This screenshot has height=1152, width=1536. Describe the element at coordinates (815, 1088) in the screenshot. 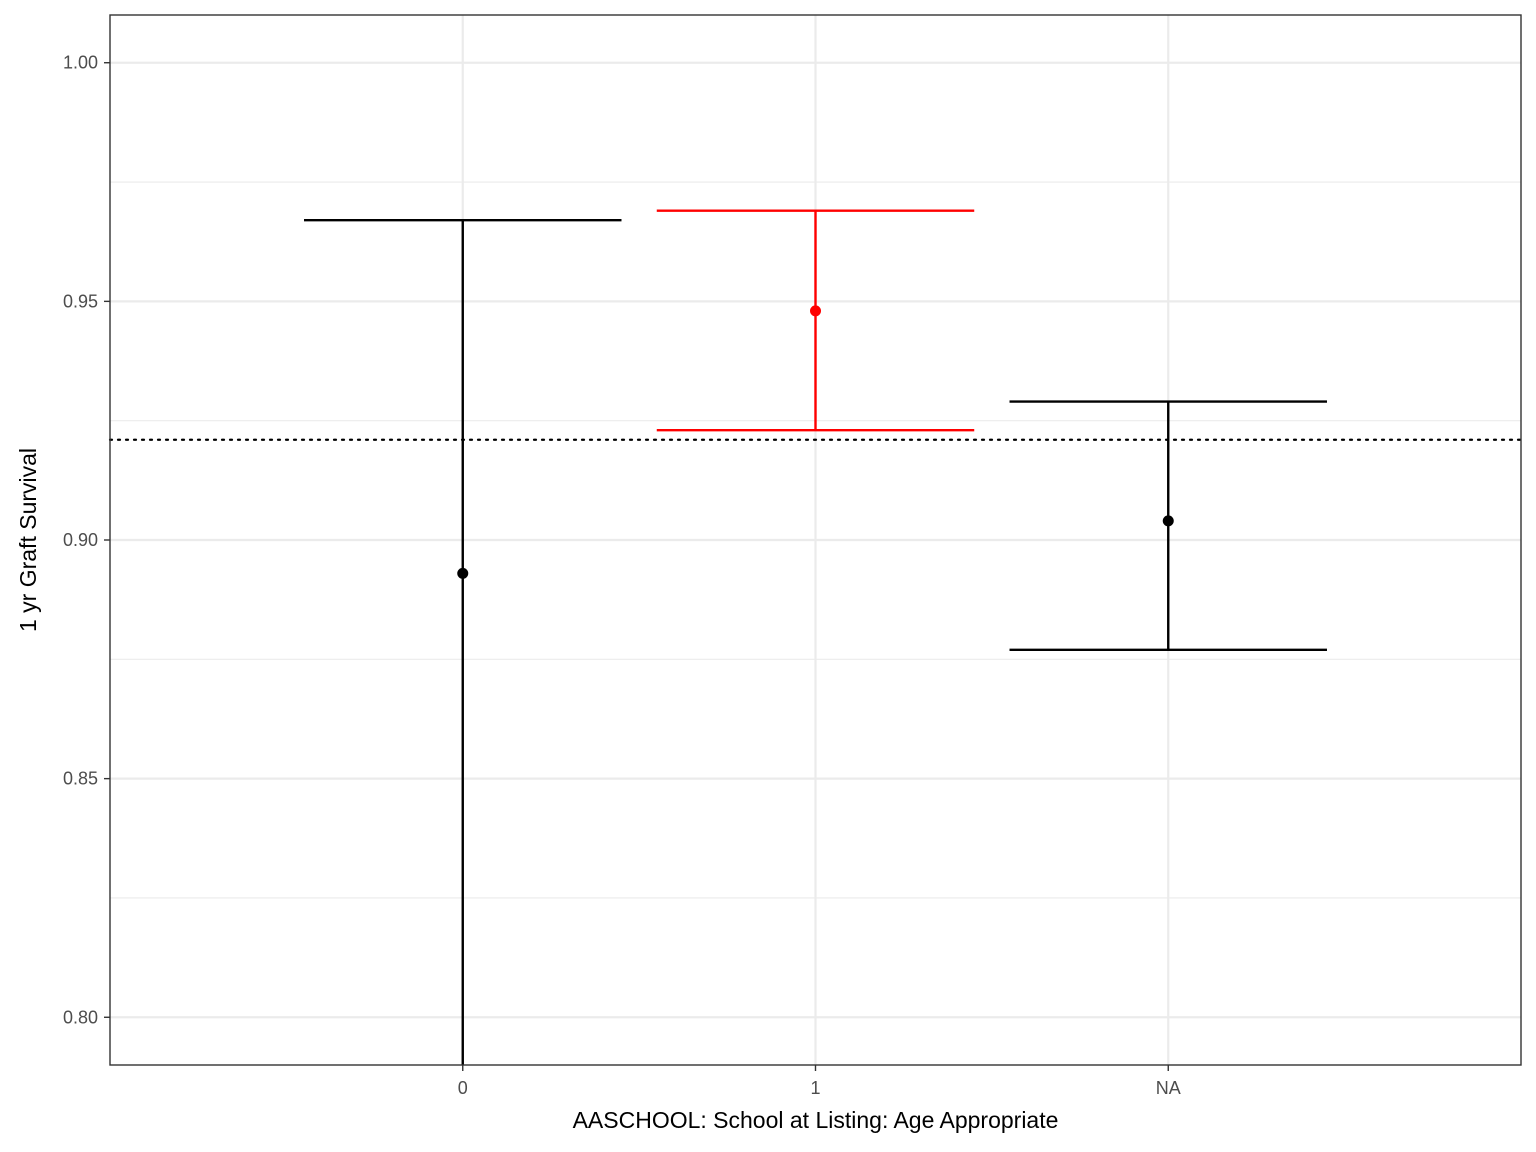

I see `x-tick-label: 1` at that location.